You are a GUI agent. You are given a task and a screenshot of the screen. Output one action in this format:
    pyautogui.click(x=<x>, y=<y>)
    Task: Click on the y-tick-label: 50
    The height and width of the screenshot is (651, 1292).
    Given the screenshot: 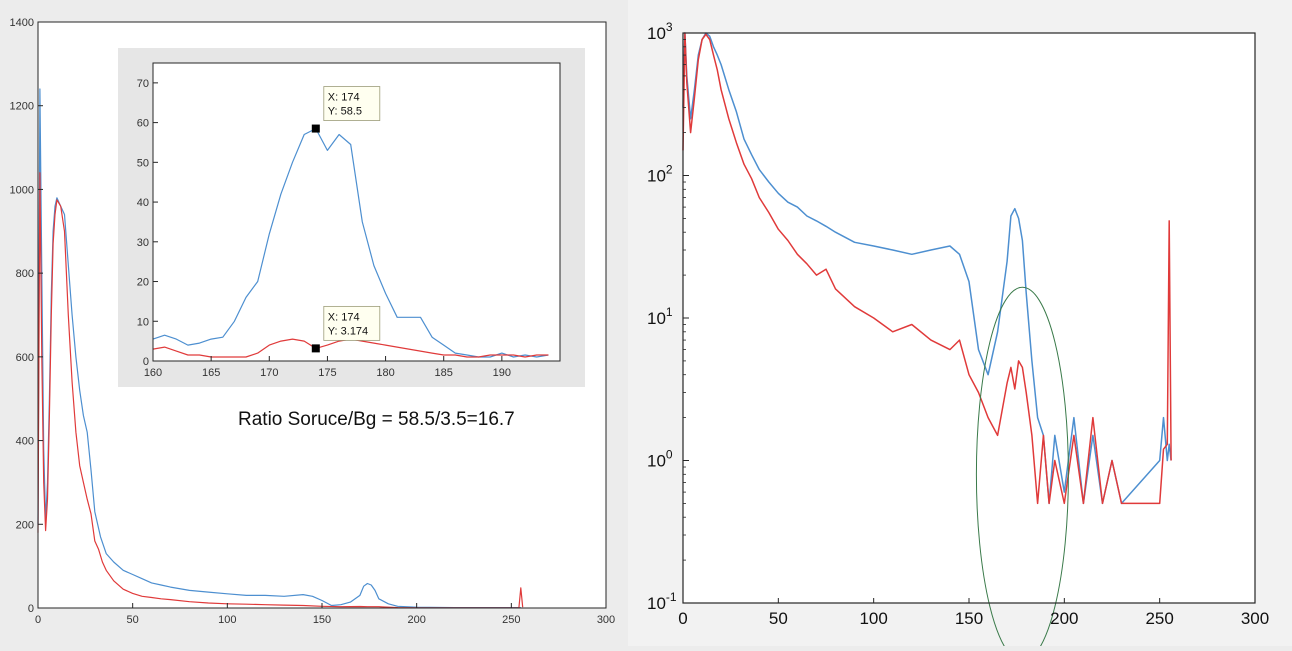 What is the action you would take?
    pyautogui.click(x=143, y=163)
    